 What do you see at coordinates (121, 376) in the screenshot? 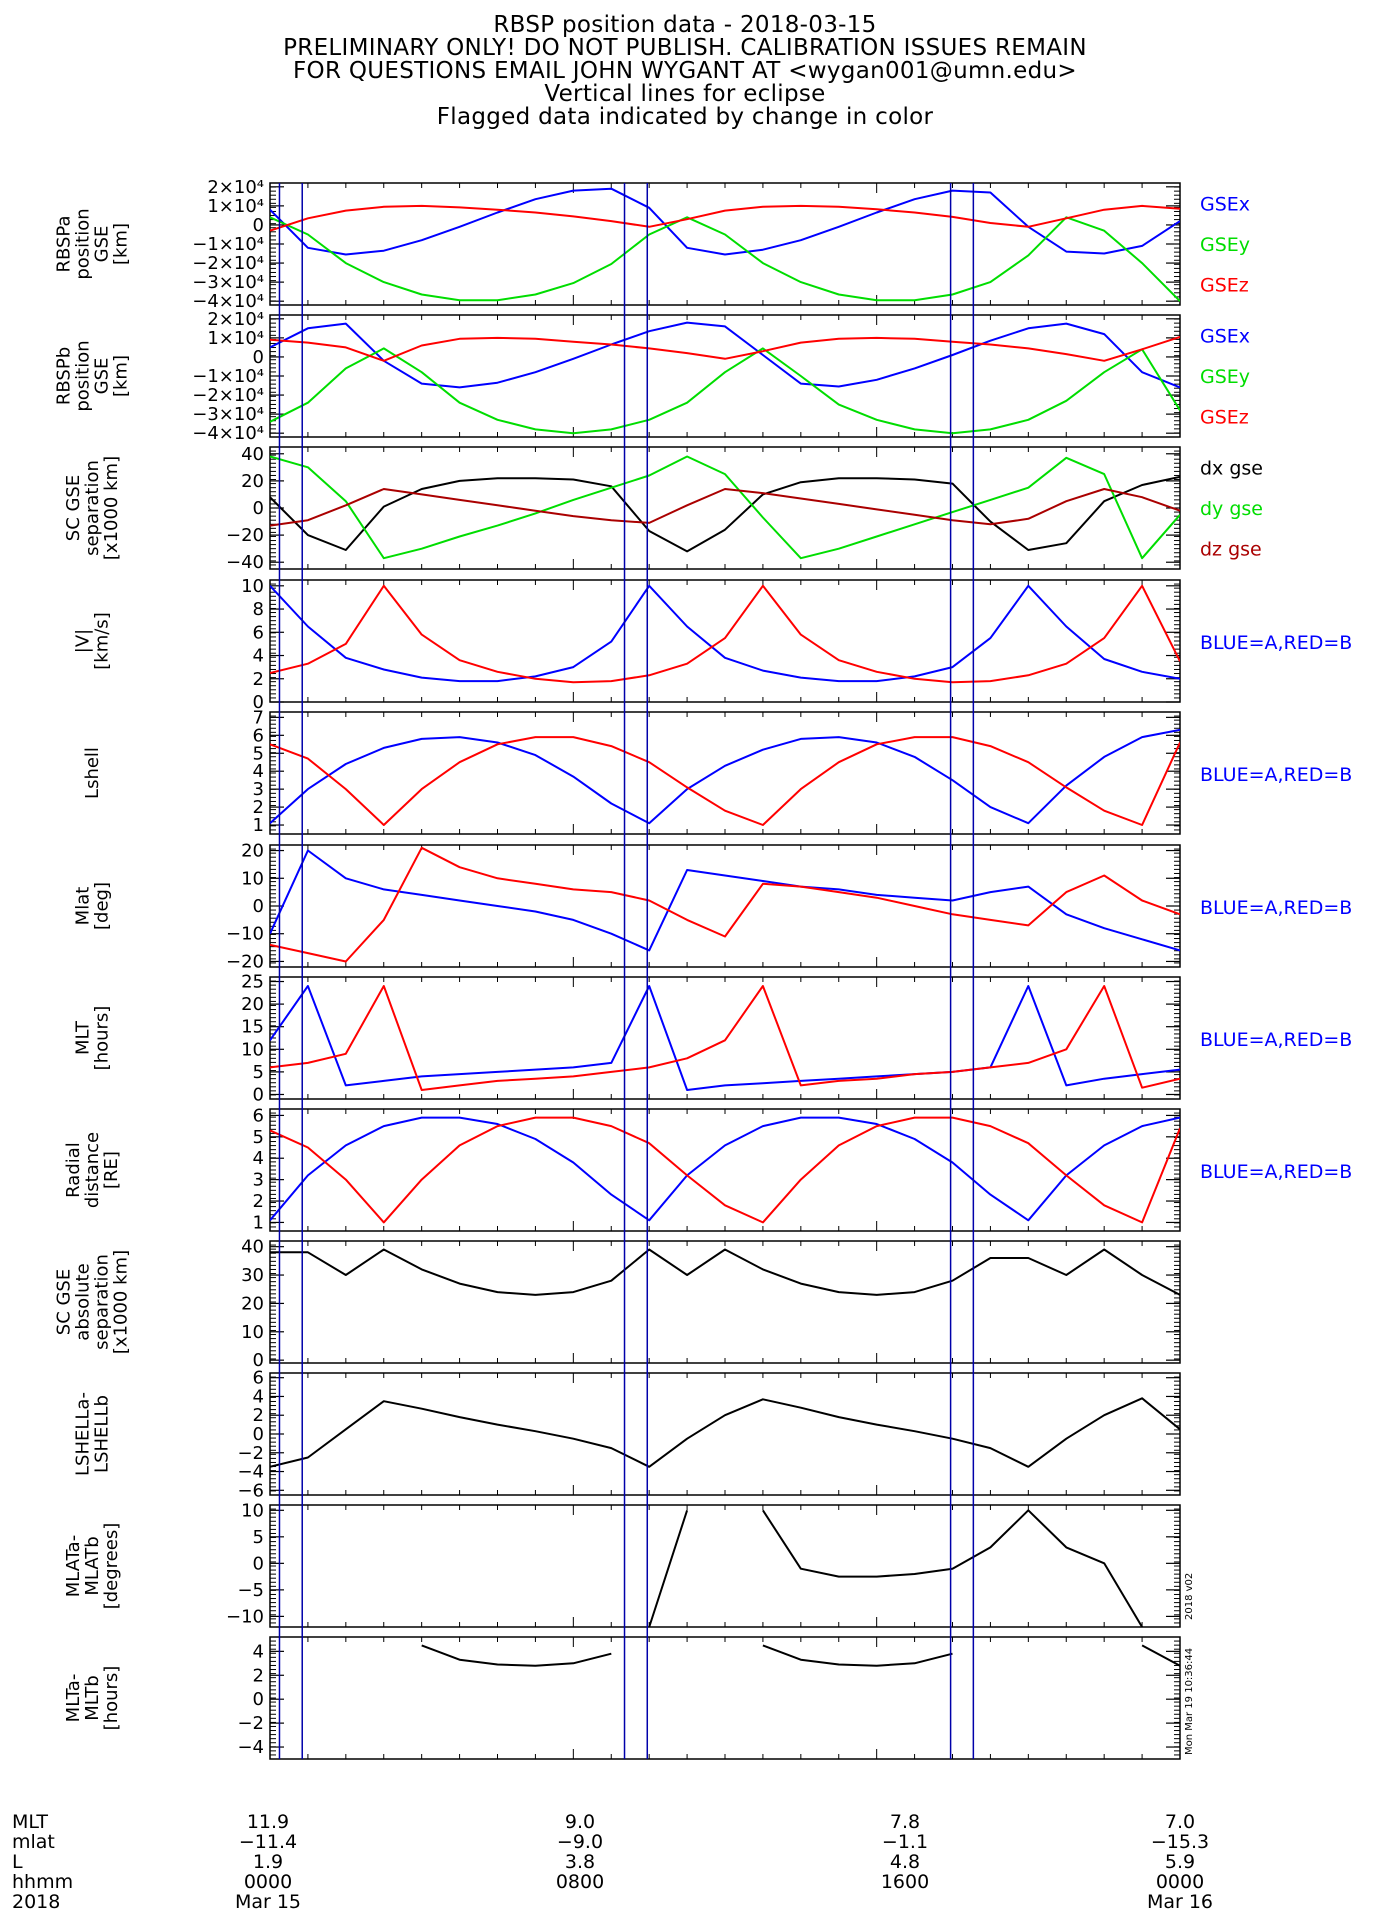
I see `y-axis-label: [km]` at bounding box center [121, 376].